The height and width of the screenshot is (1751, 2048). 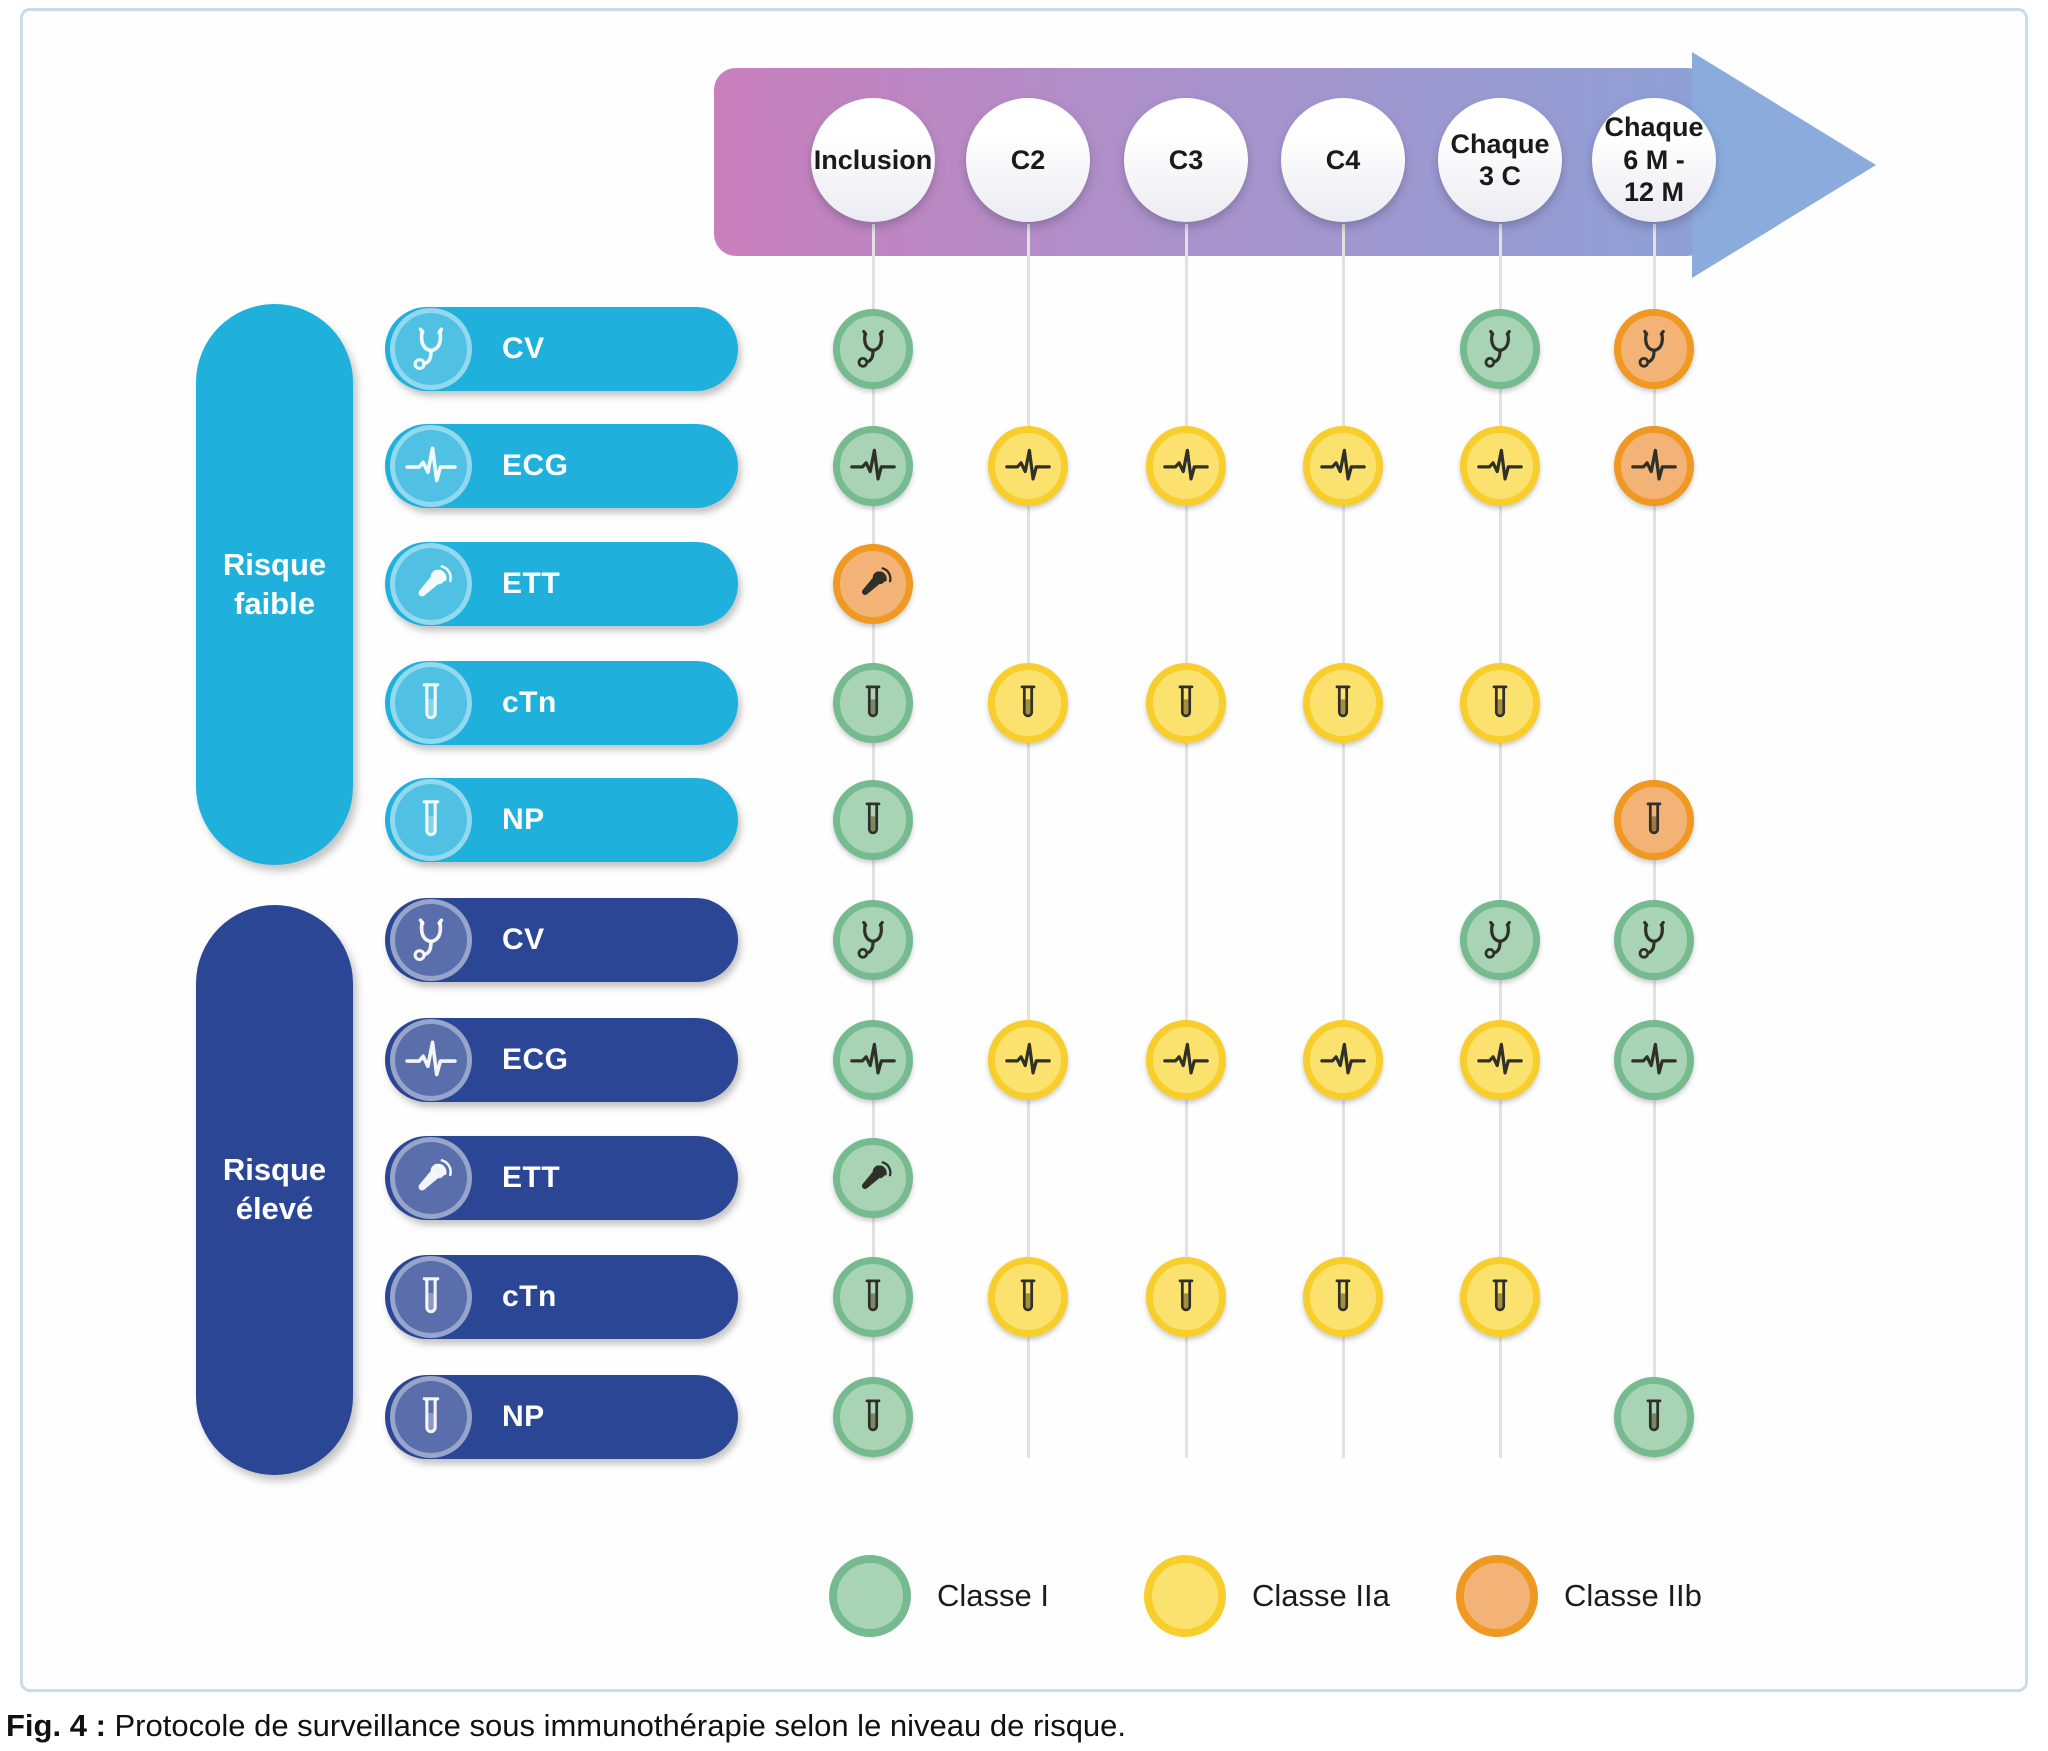 I want to click on risk-rail-eleve: Risque élevé, so click(x=274, y=1190).